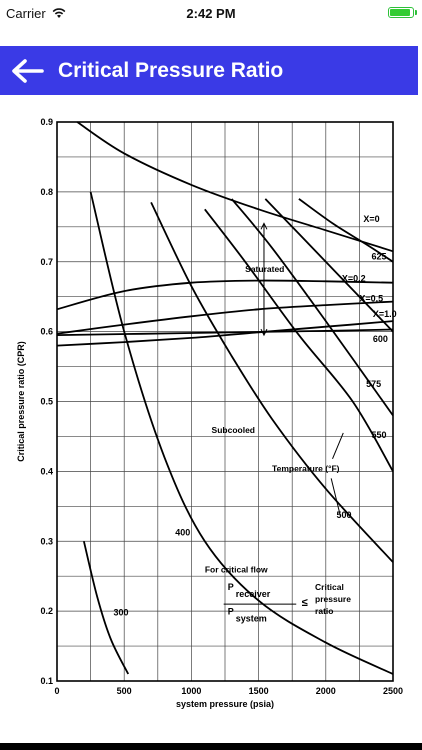  What do you see at coordinates (378, 435) in the screenshot?
I see `series-label: 550` at bounding box center [378, 435].